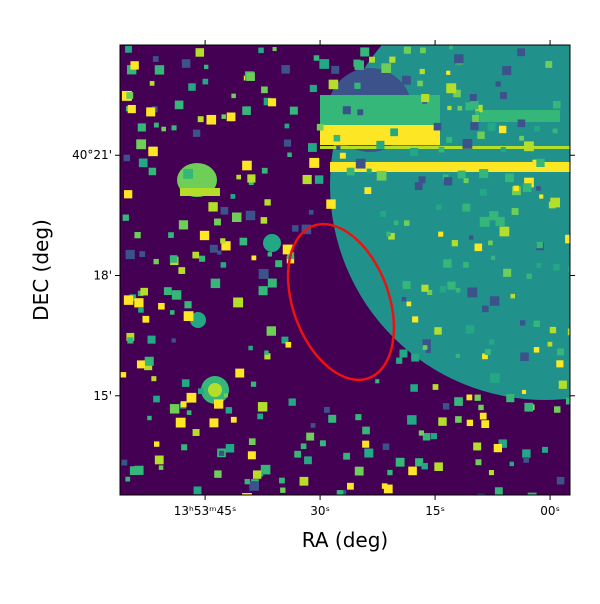 Image resolution: width=600 pixels, height=604 pixels. Describe the element at coordinates (205, 511) in the screenshot. I see `x-tick-label: 13ʰ53ᵐ45ˢ` at that location.